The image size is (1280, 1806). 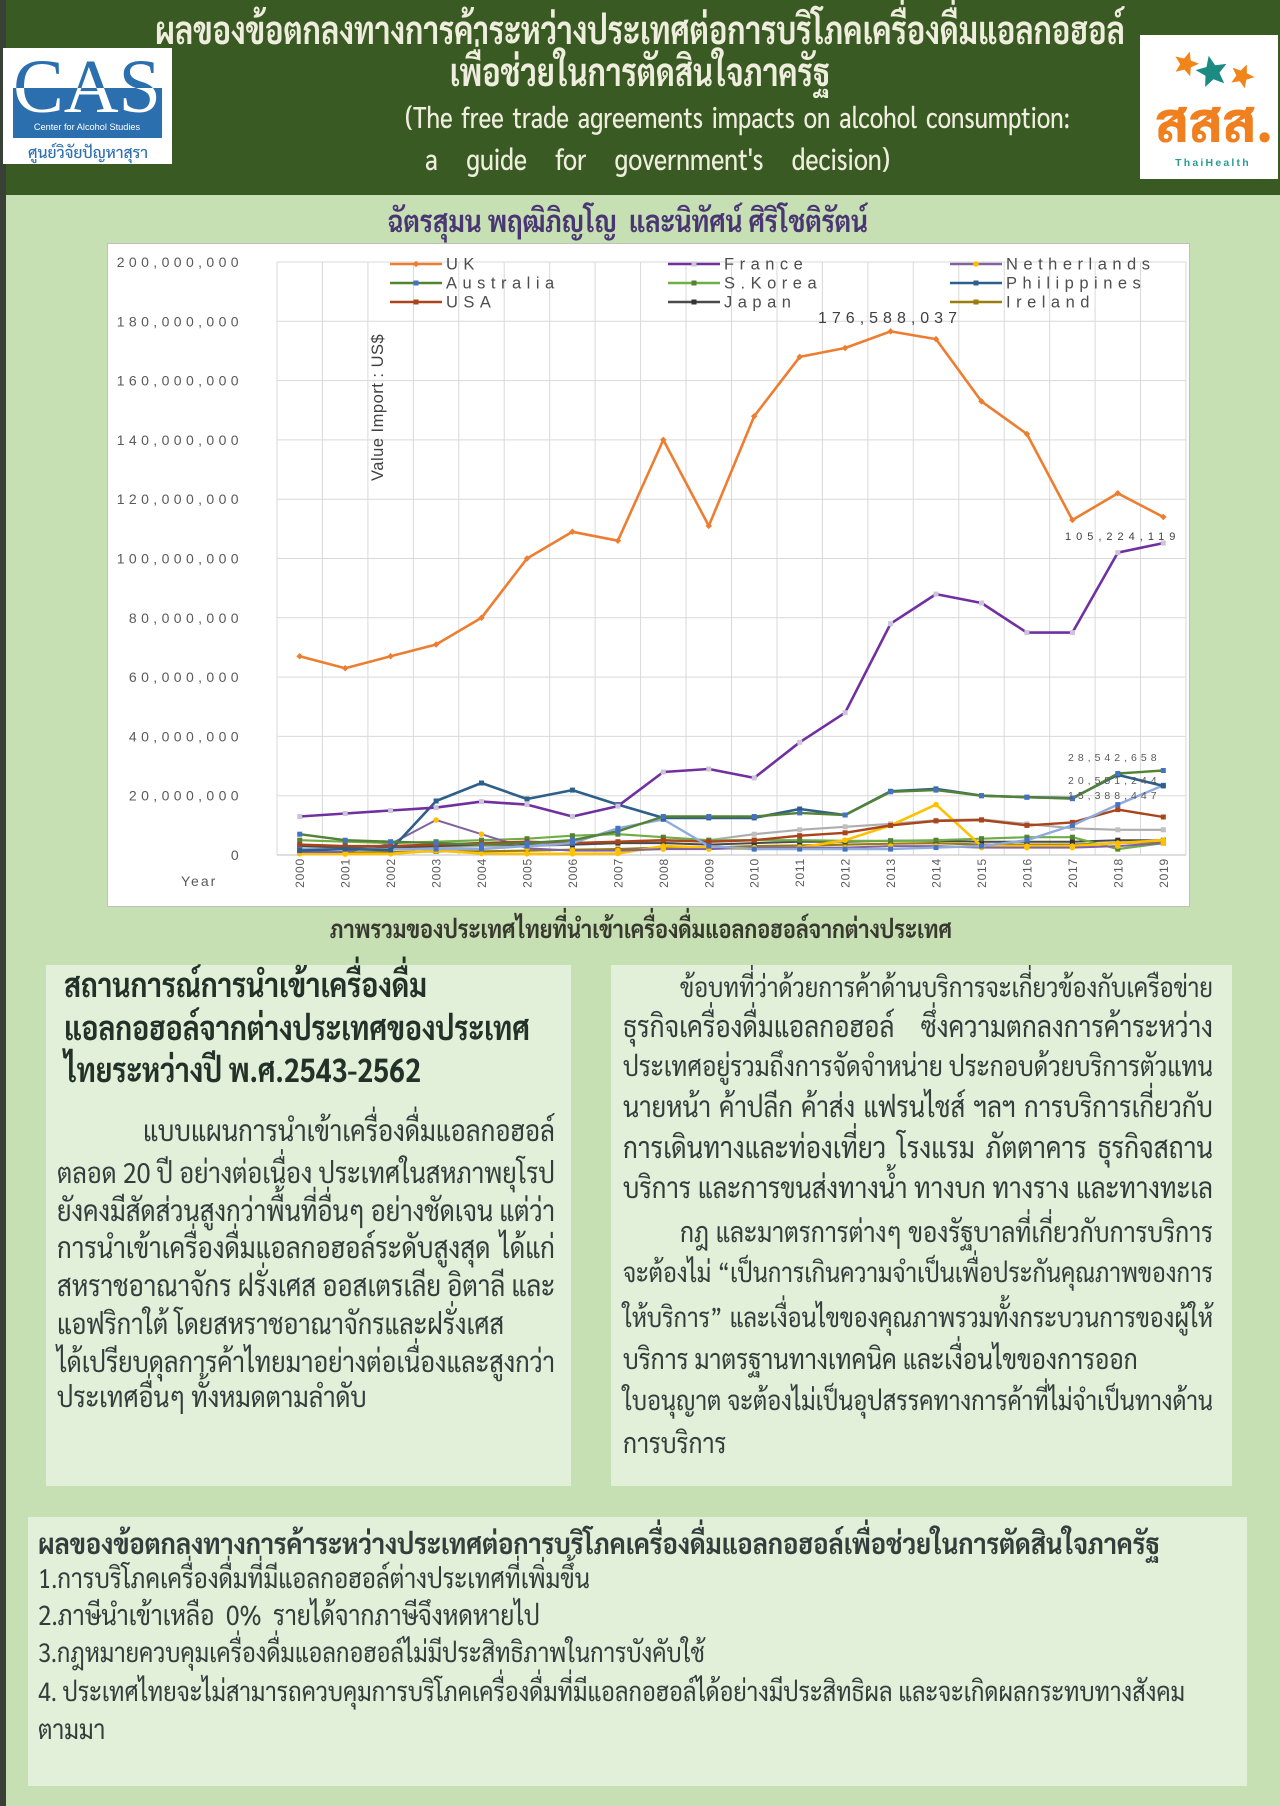 What do you see at coordinates (1080, 265) in the screenshot?
I see `svg-text: Netherlands` at bounding box center [1080, 265].